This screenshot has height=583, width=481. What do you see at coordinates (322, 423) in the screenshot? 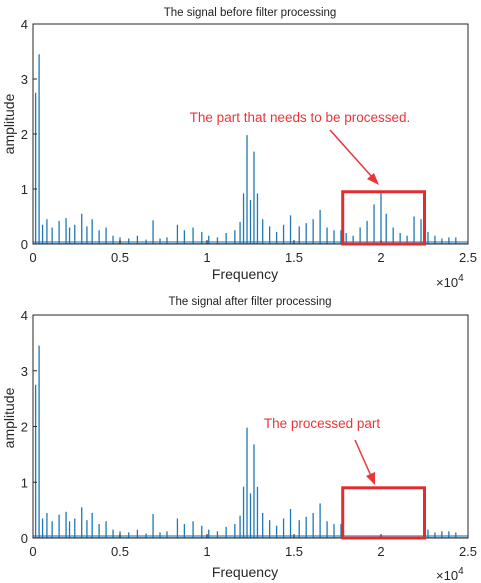
I see `annotation-text: The processed part` at bounding box center [322, 423].